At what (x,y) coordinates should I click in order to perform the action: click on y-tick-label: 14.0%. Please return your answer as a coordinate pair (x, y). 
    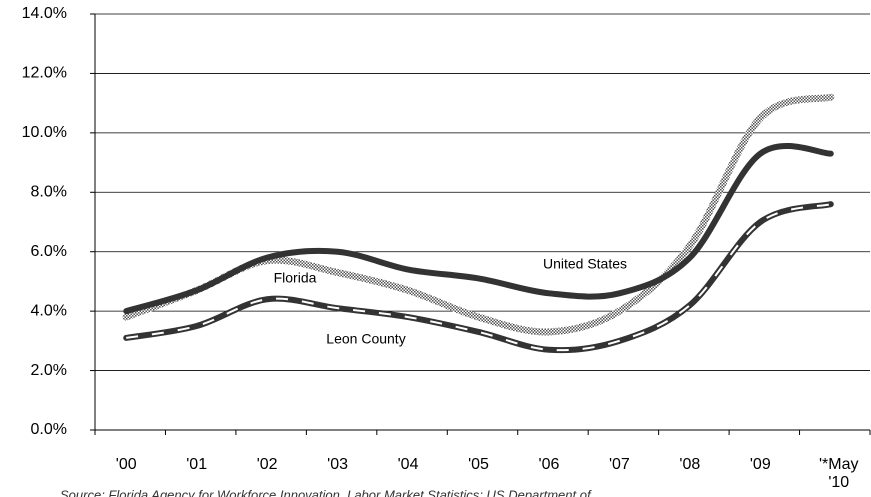
    Looking at the image, I should click on (44, 13).